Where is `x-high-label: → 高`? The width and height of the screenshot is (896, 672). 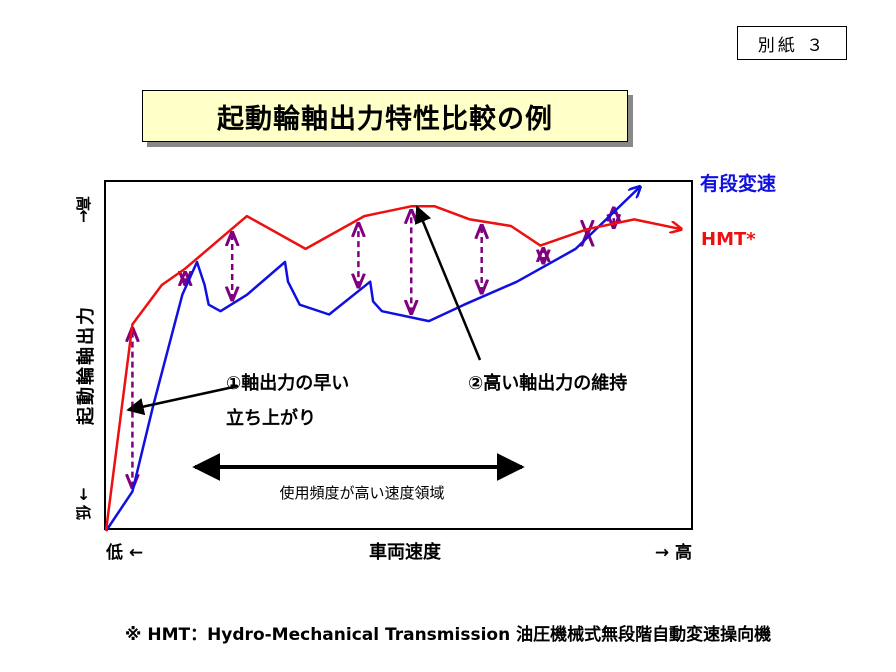
x-high-label: → 高 is located at coordinates (673, 552).